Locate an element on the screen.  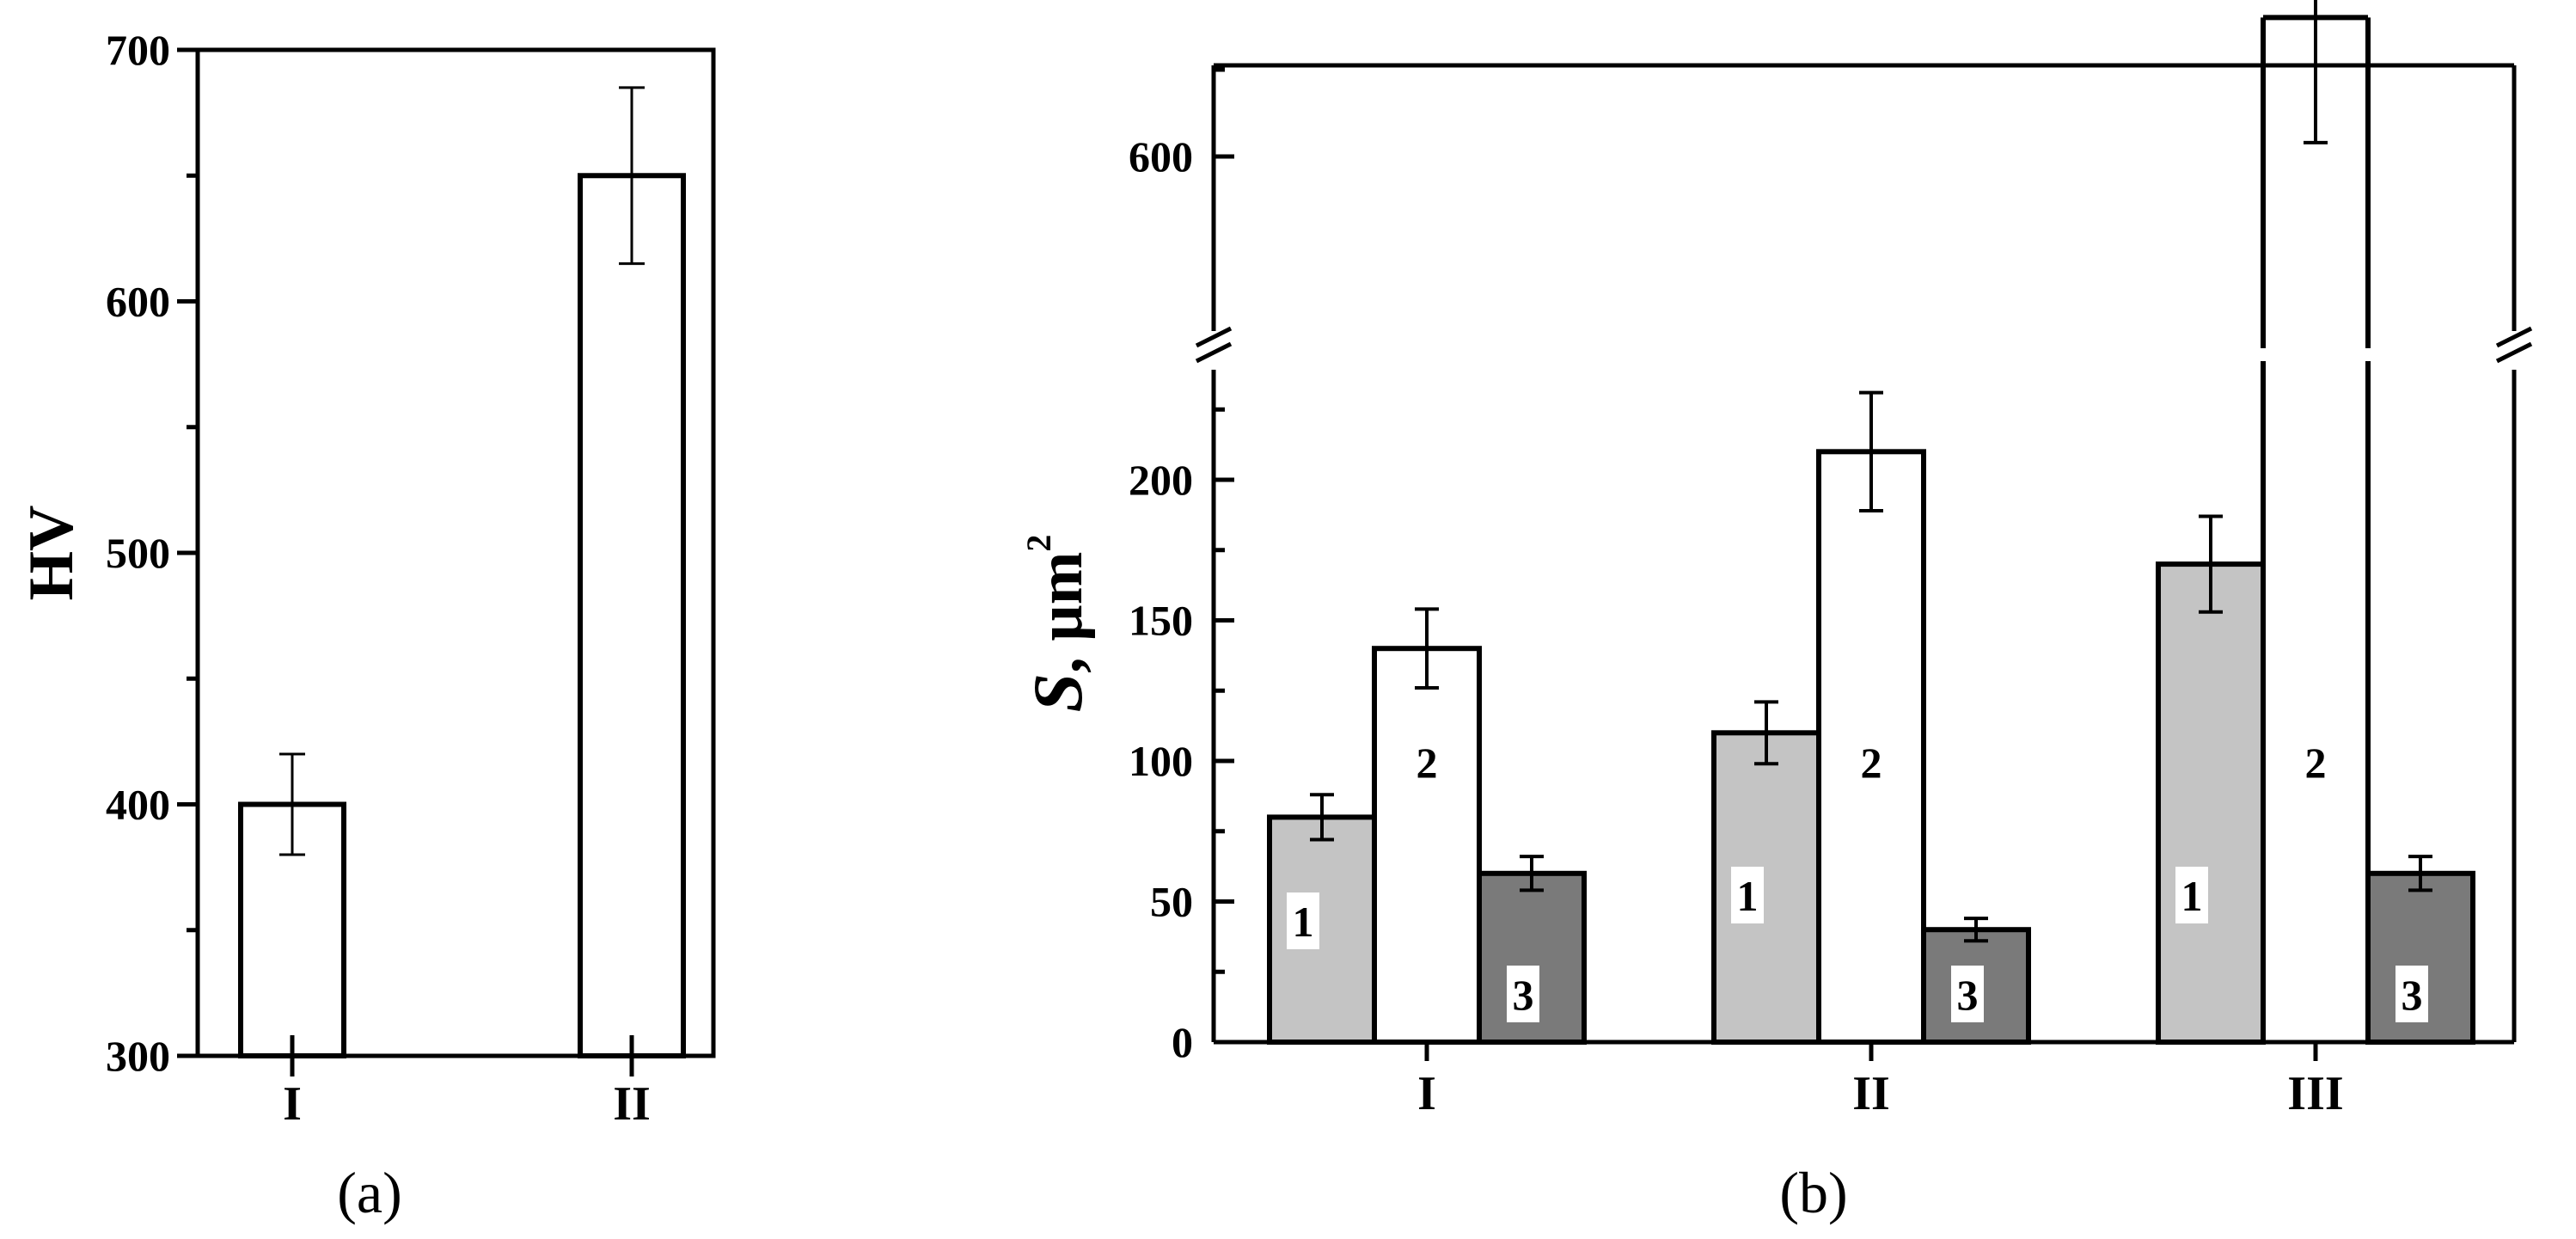
y-tick-label-b: 700 is located at coordinates (1161, 3).